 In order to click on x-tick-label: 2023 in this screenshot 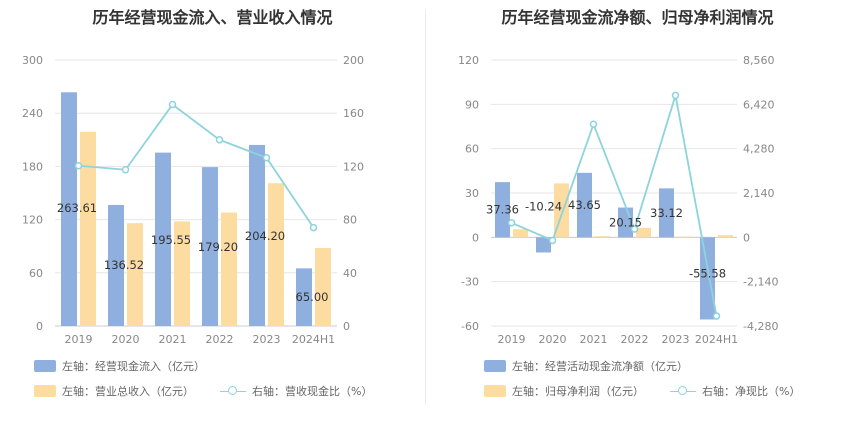, I will do `click(676, 339)`.